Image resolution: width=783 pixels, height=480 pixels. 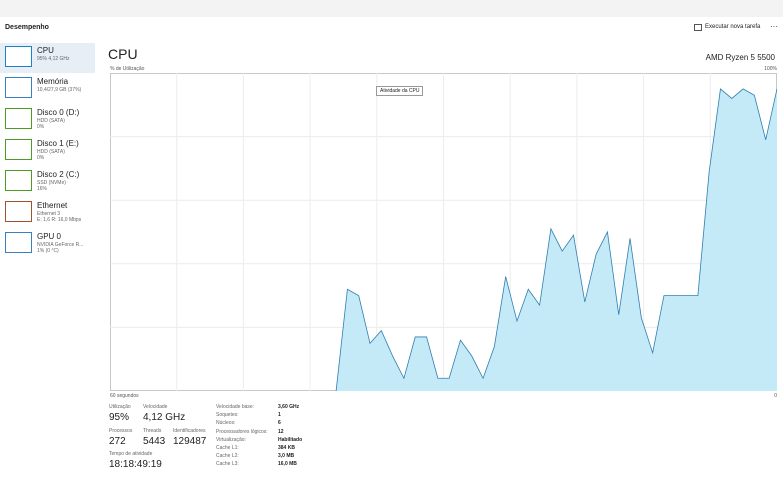 I want to click on spec-label: Processadores lógicos:, so click(x=242, y=431).